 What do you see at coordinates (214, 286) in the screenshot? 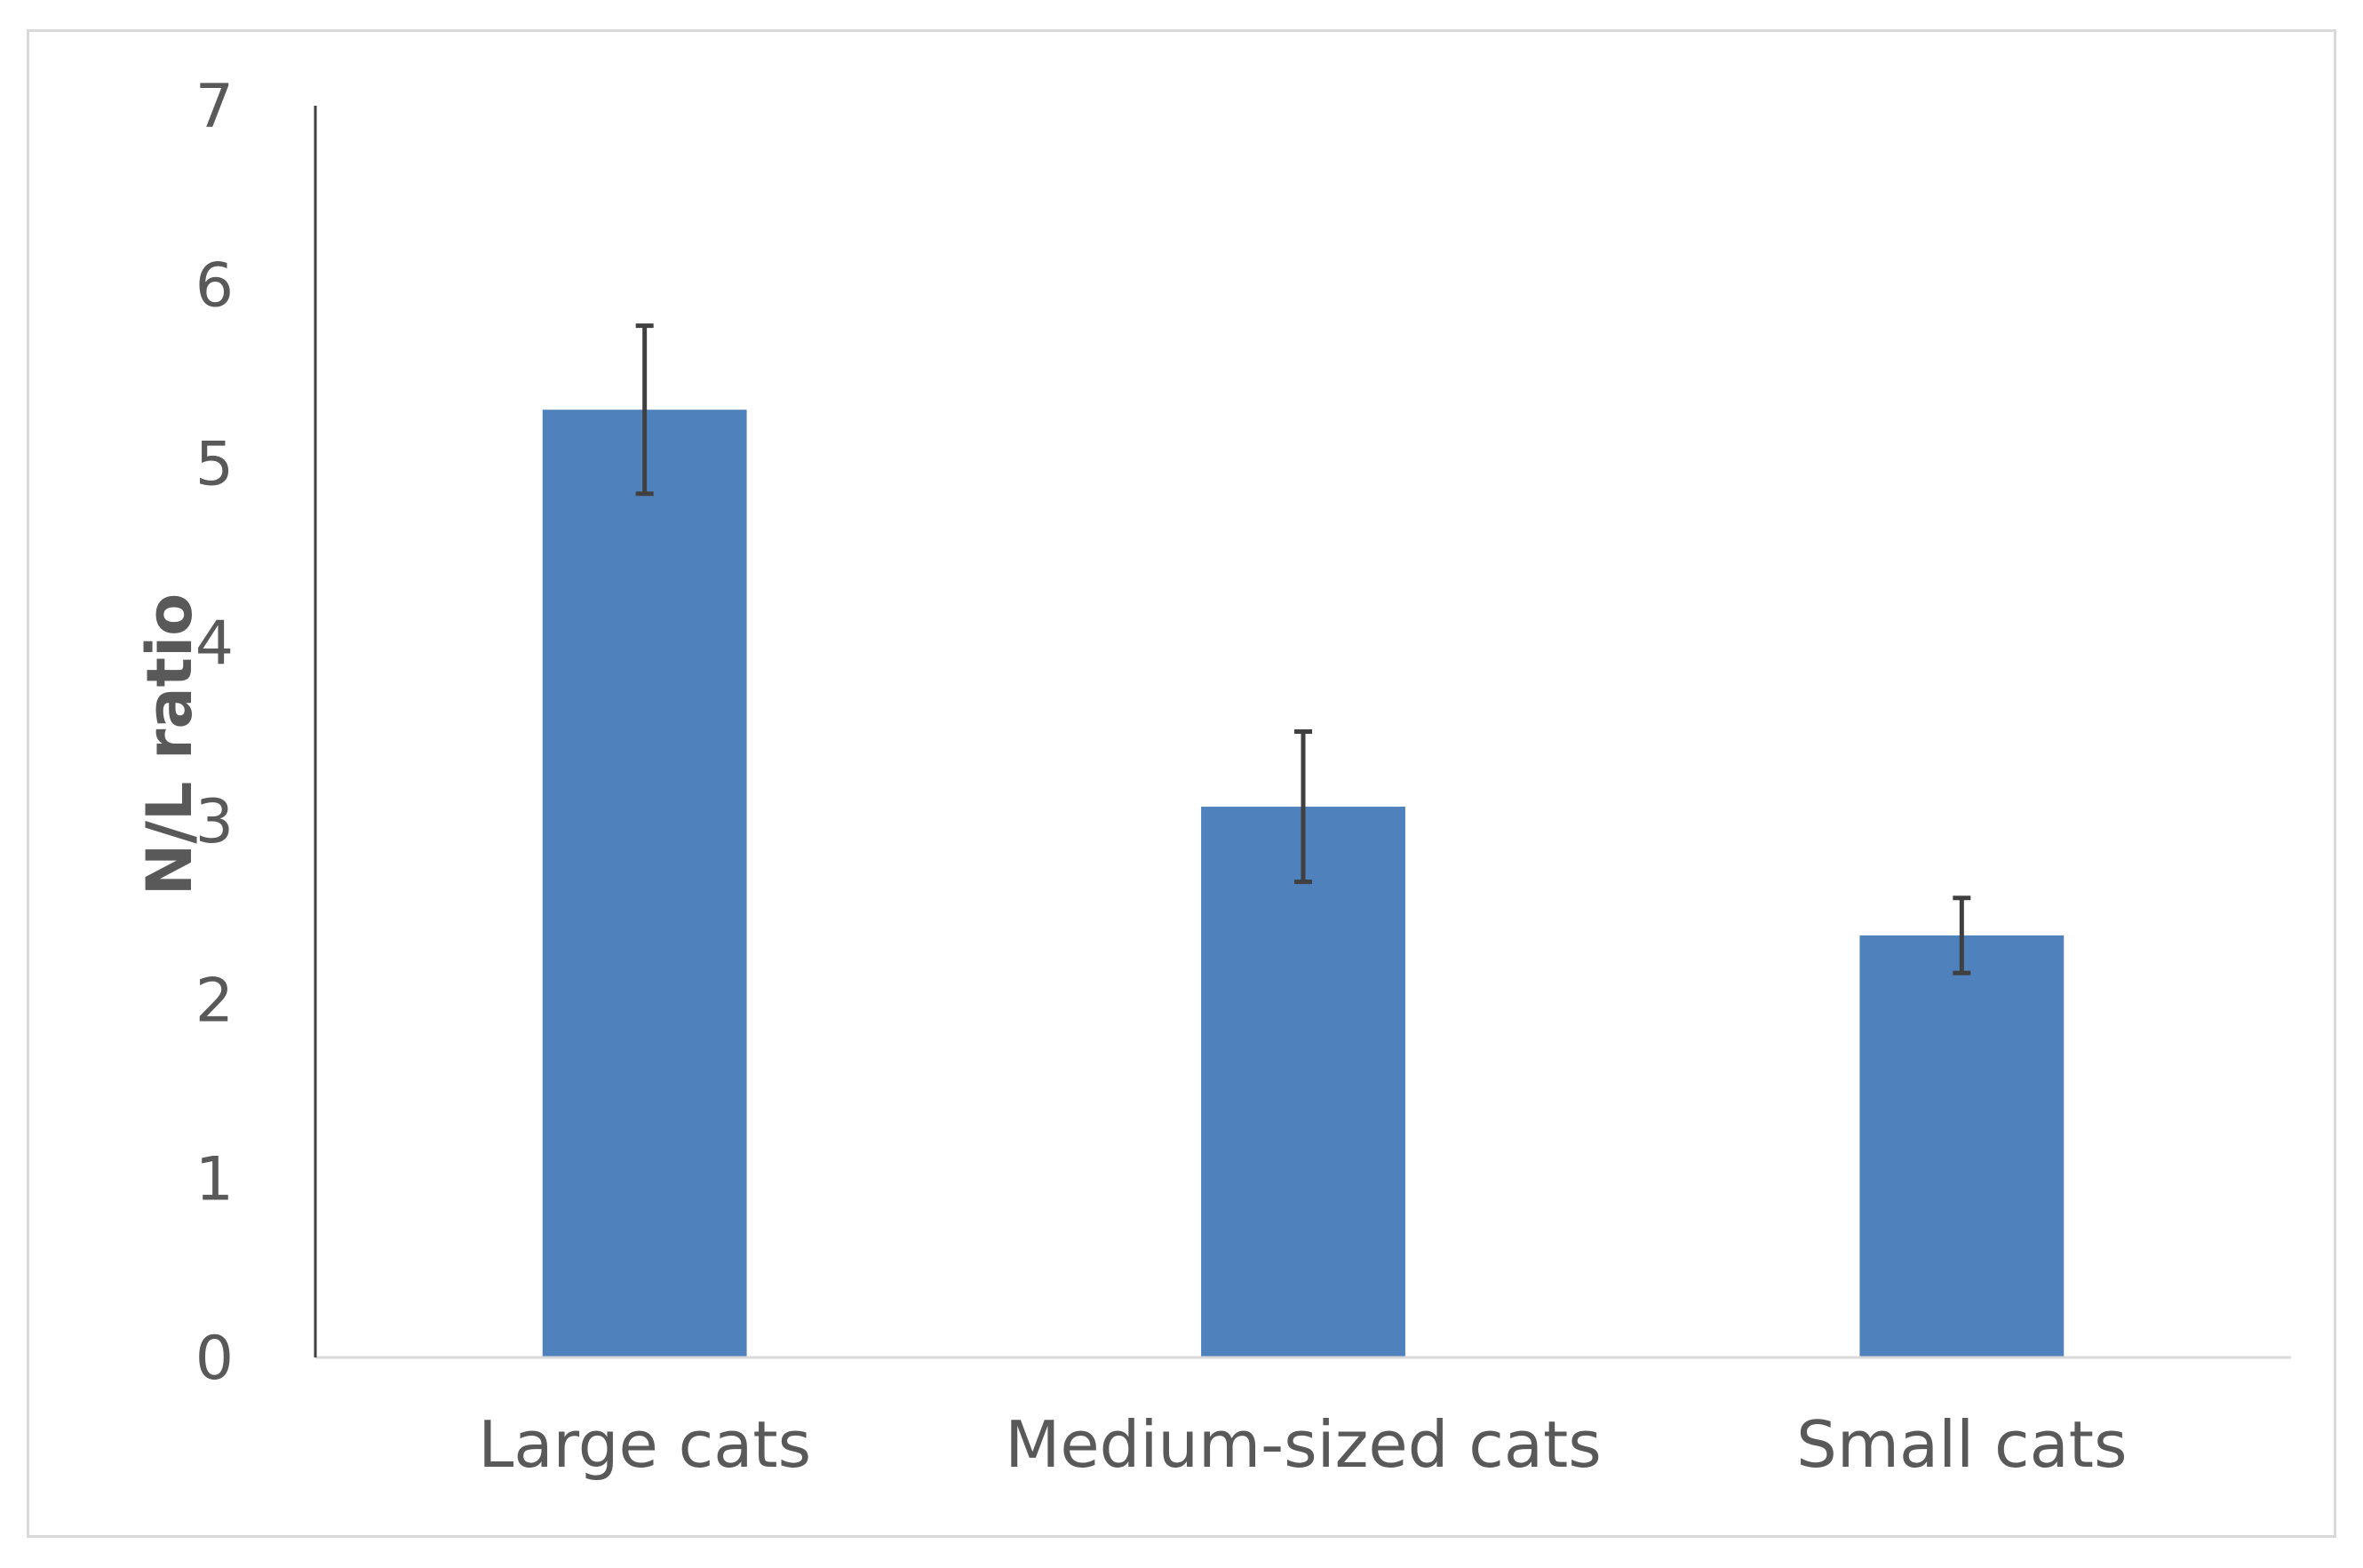
I see `y-tick-label: 6` at bounding box center [214, 286].